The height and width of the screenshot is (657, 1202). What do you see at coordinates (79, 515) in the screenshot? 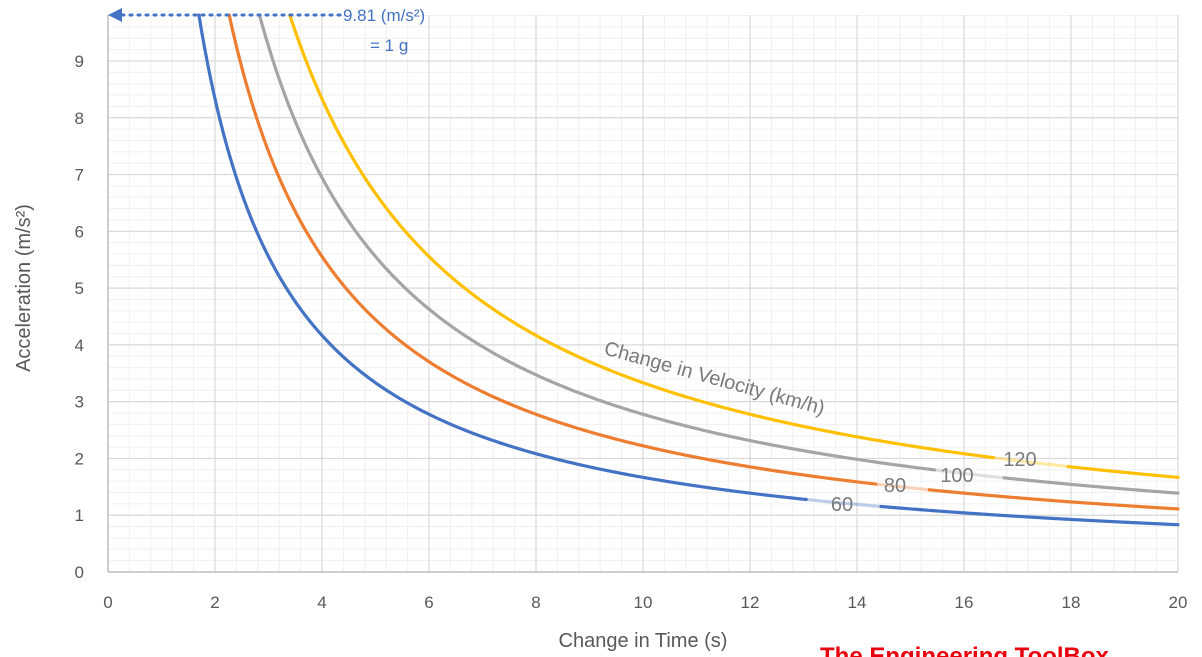
I see `y-tick-label: 1` at bounding box center [79, 515].